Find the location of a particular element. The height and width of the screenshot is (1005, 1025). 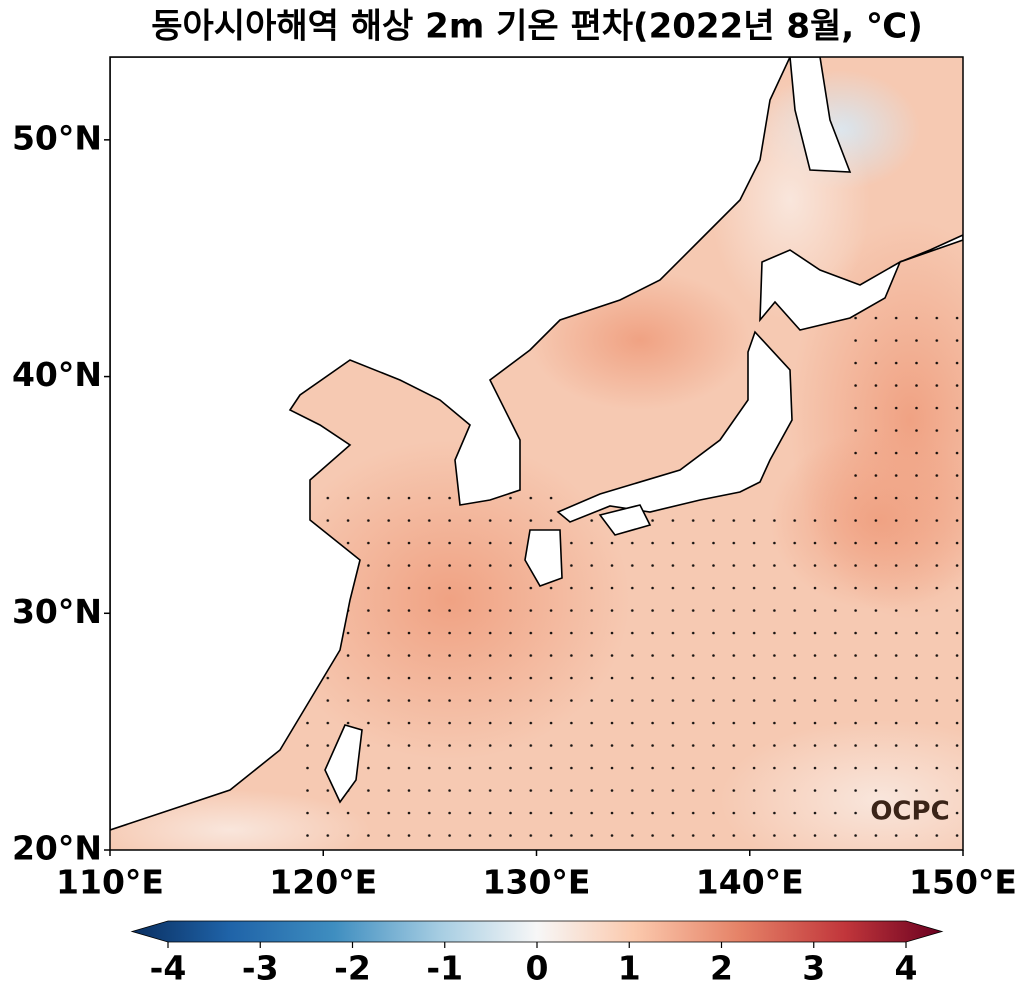

colorbar-tick-label: 0 is located at coordinates (537, 968).